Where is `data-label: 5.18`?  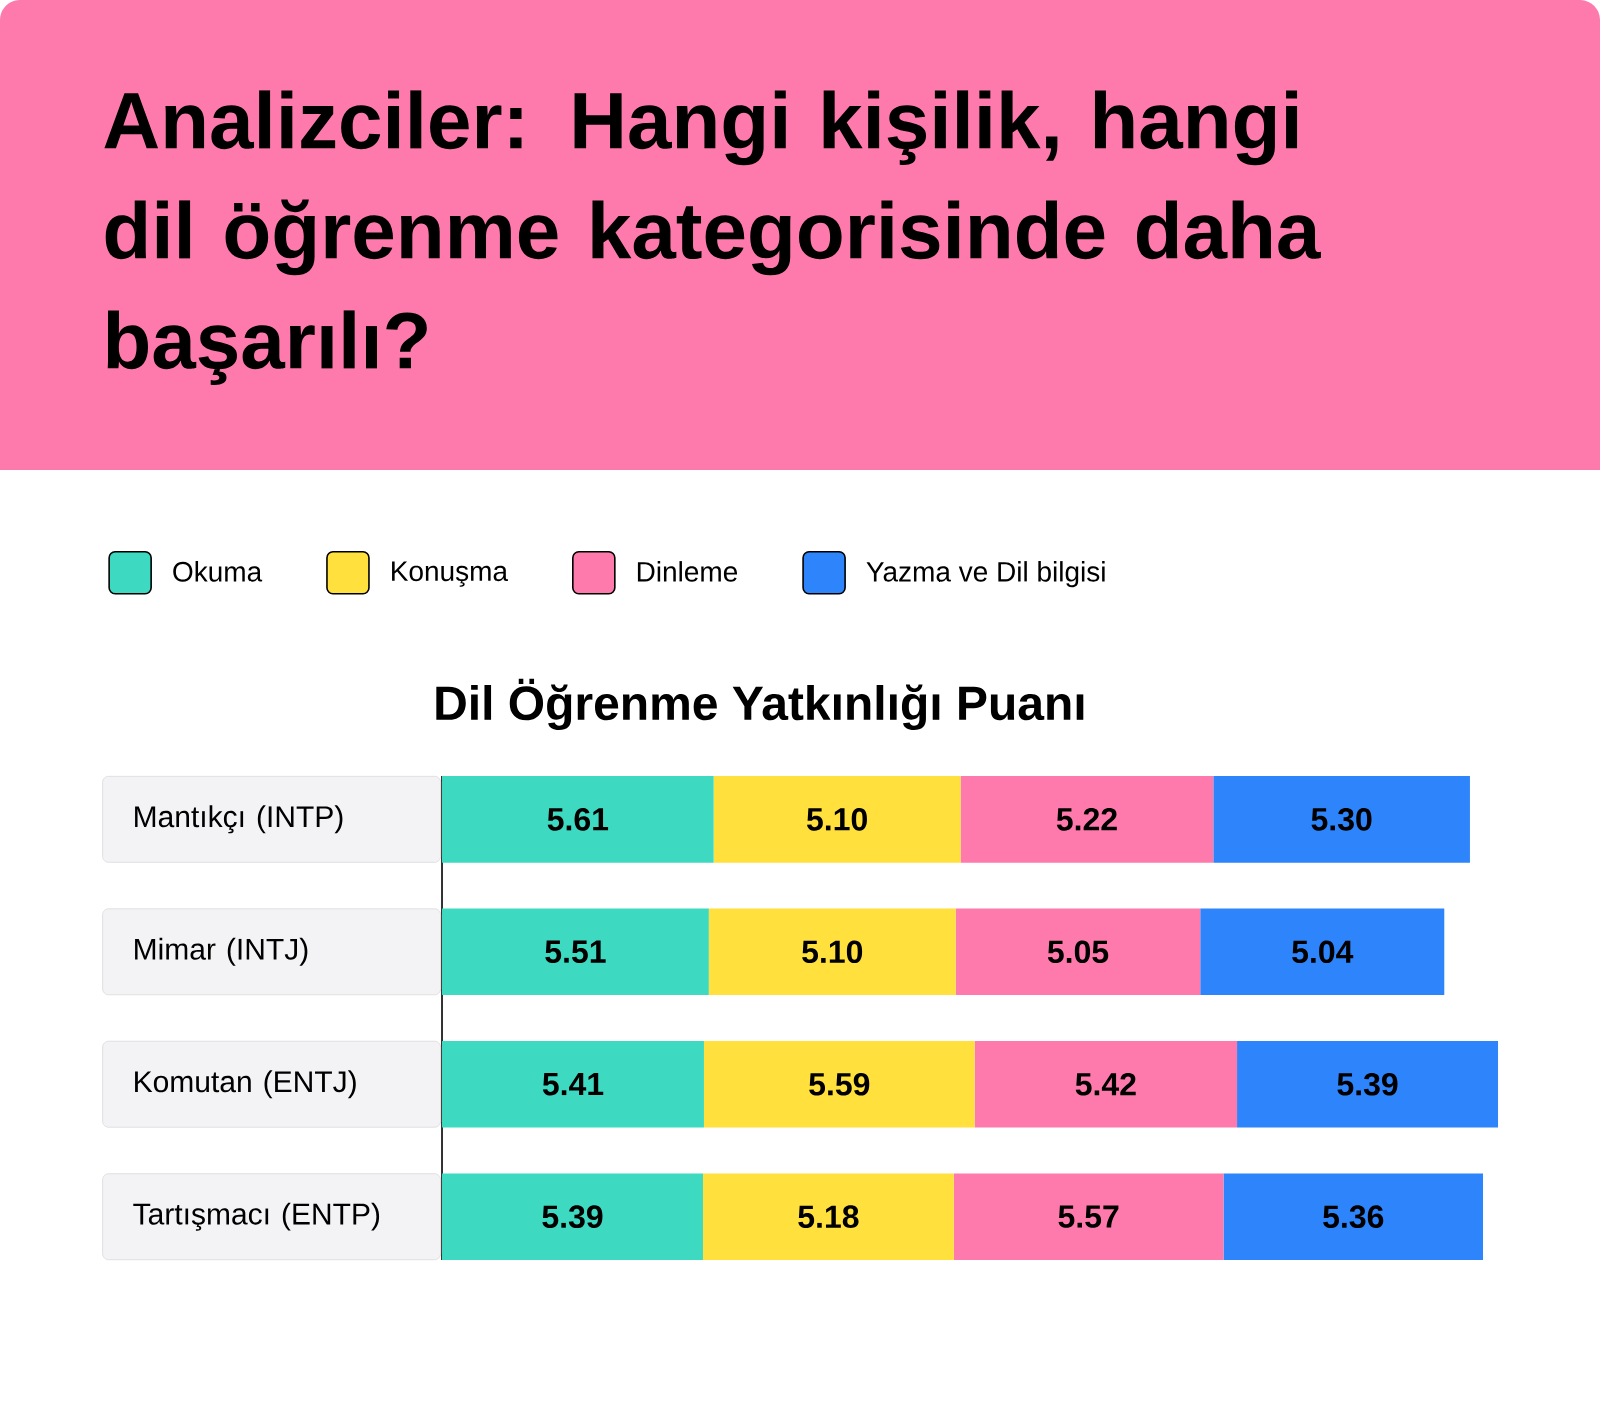
data-label: 5.18 is located at coordinates (828, 1217).